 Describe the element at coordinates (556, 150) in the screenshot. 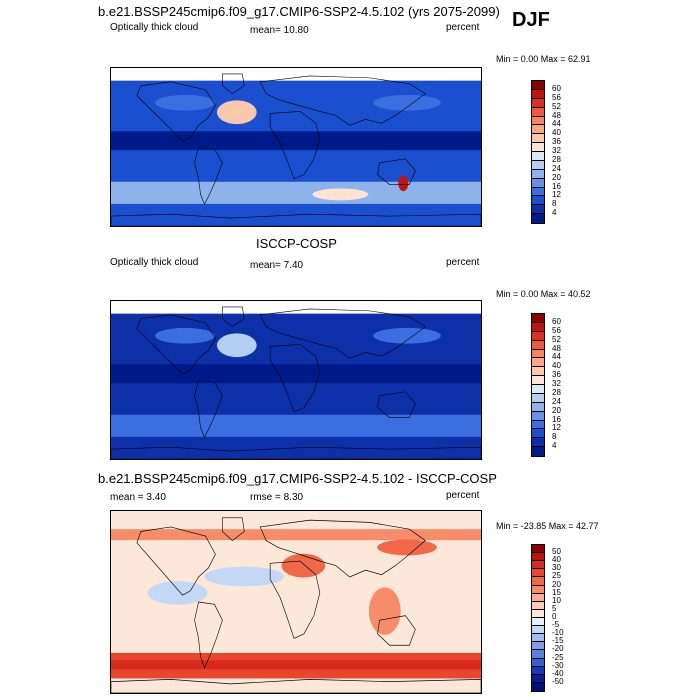

I see `colorbar-tick-label: 32` at that location.